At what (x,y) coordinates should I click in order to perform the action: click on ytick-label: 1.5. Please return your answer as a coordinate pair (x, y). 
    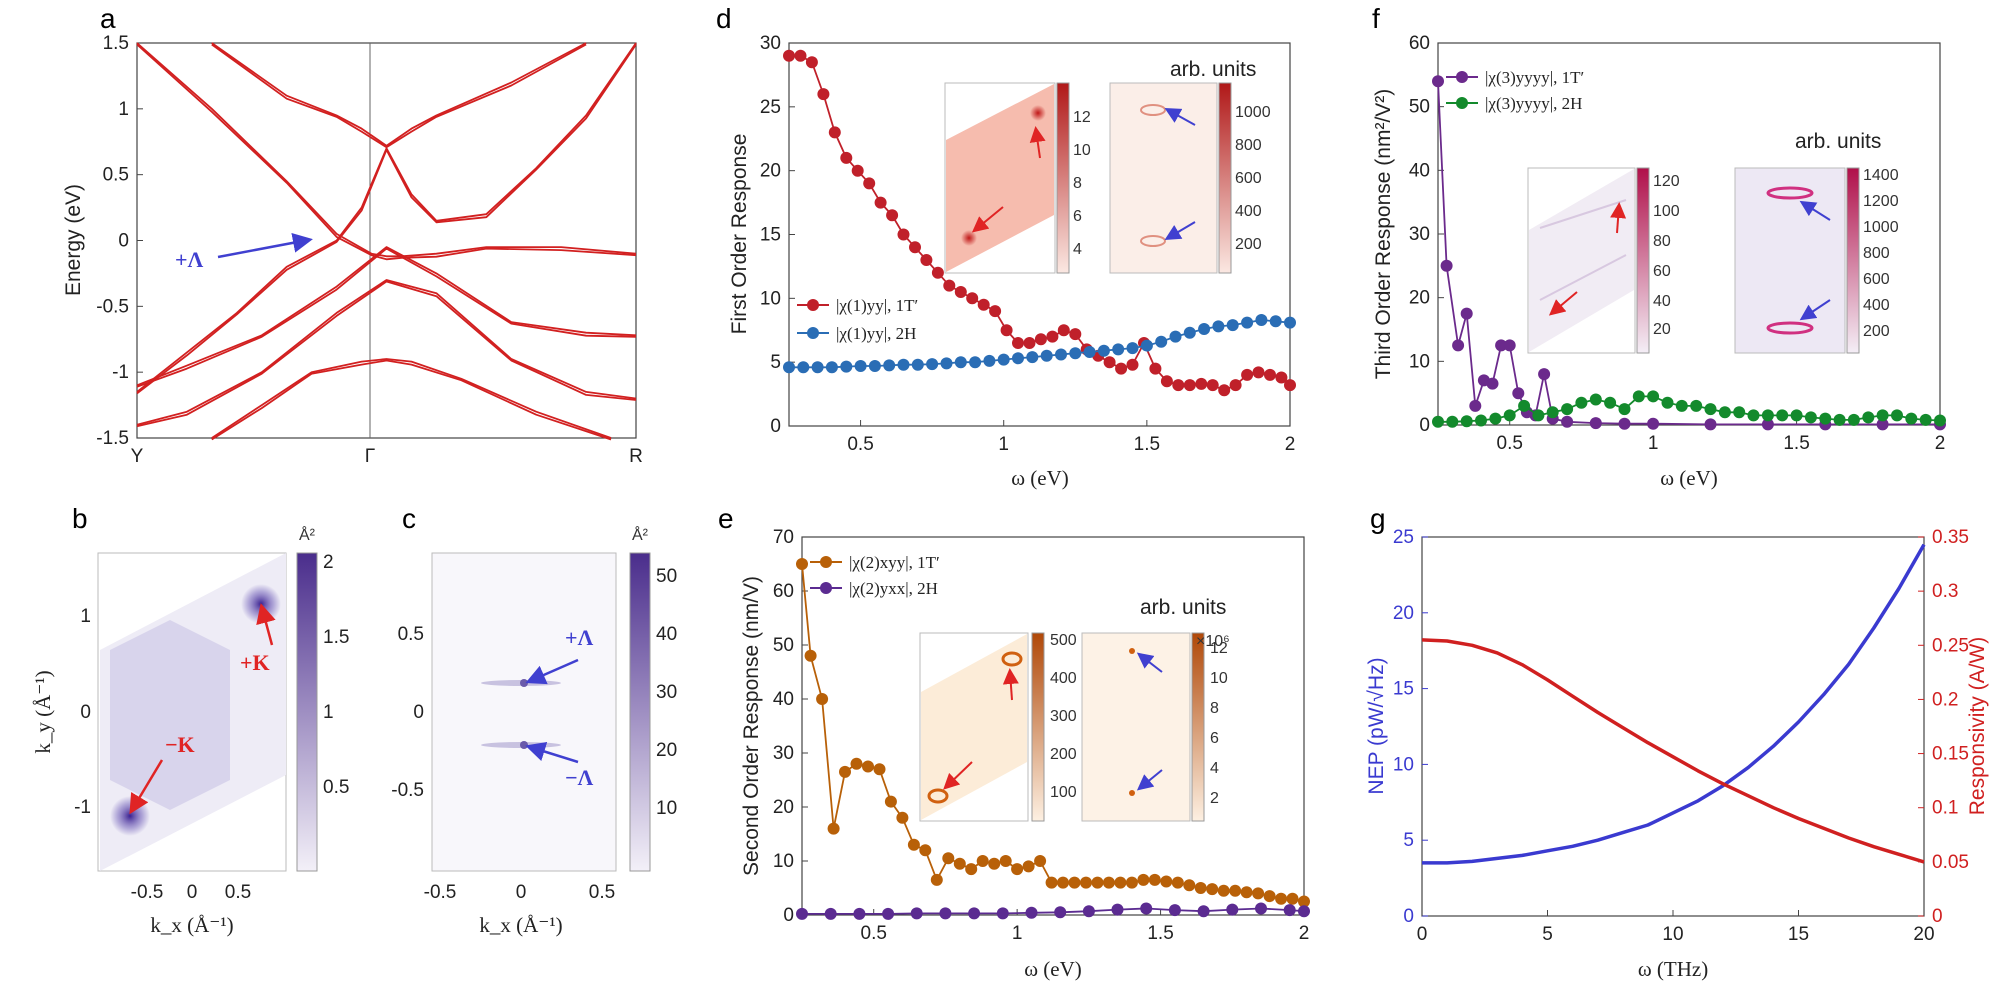
    Looking at the image, I should click on (116, 43).